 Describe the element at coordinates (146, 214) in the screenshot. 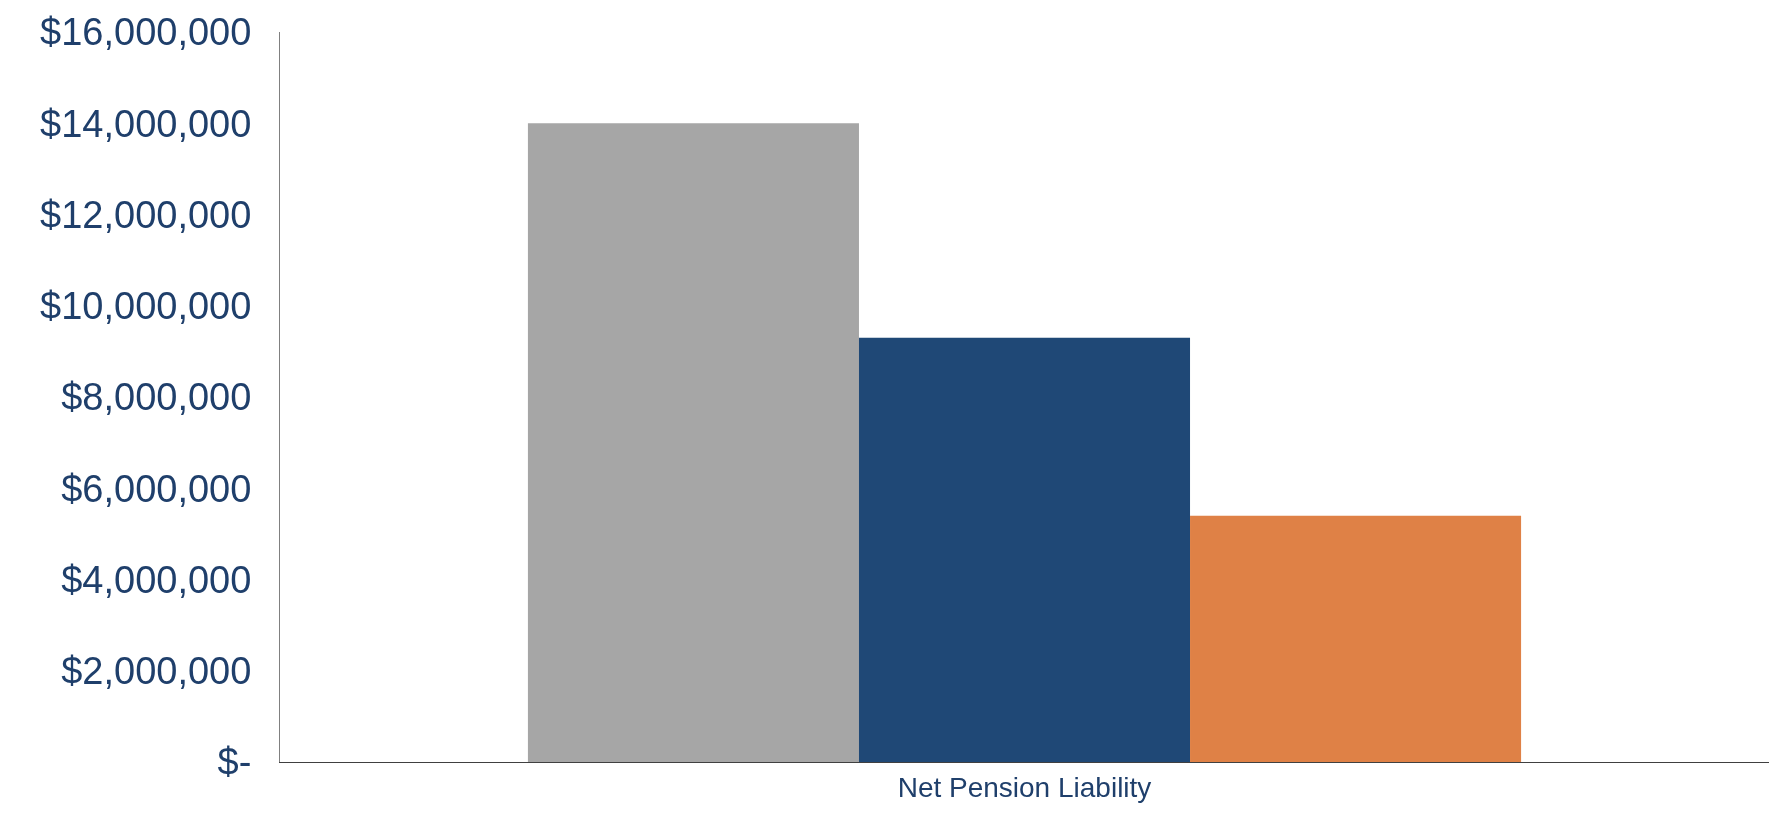

I see `y-tick-label: $12,000,000` at that location.